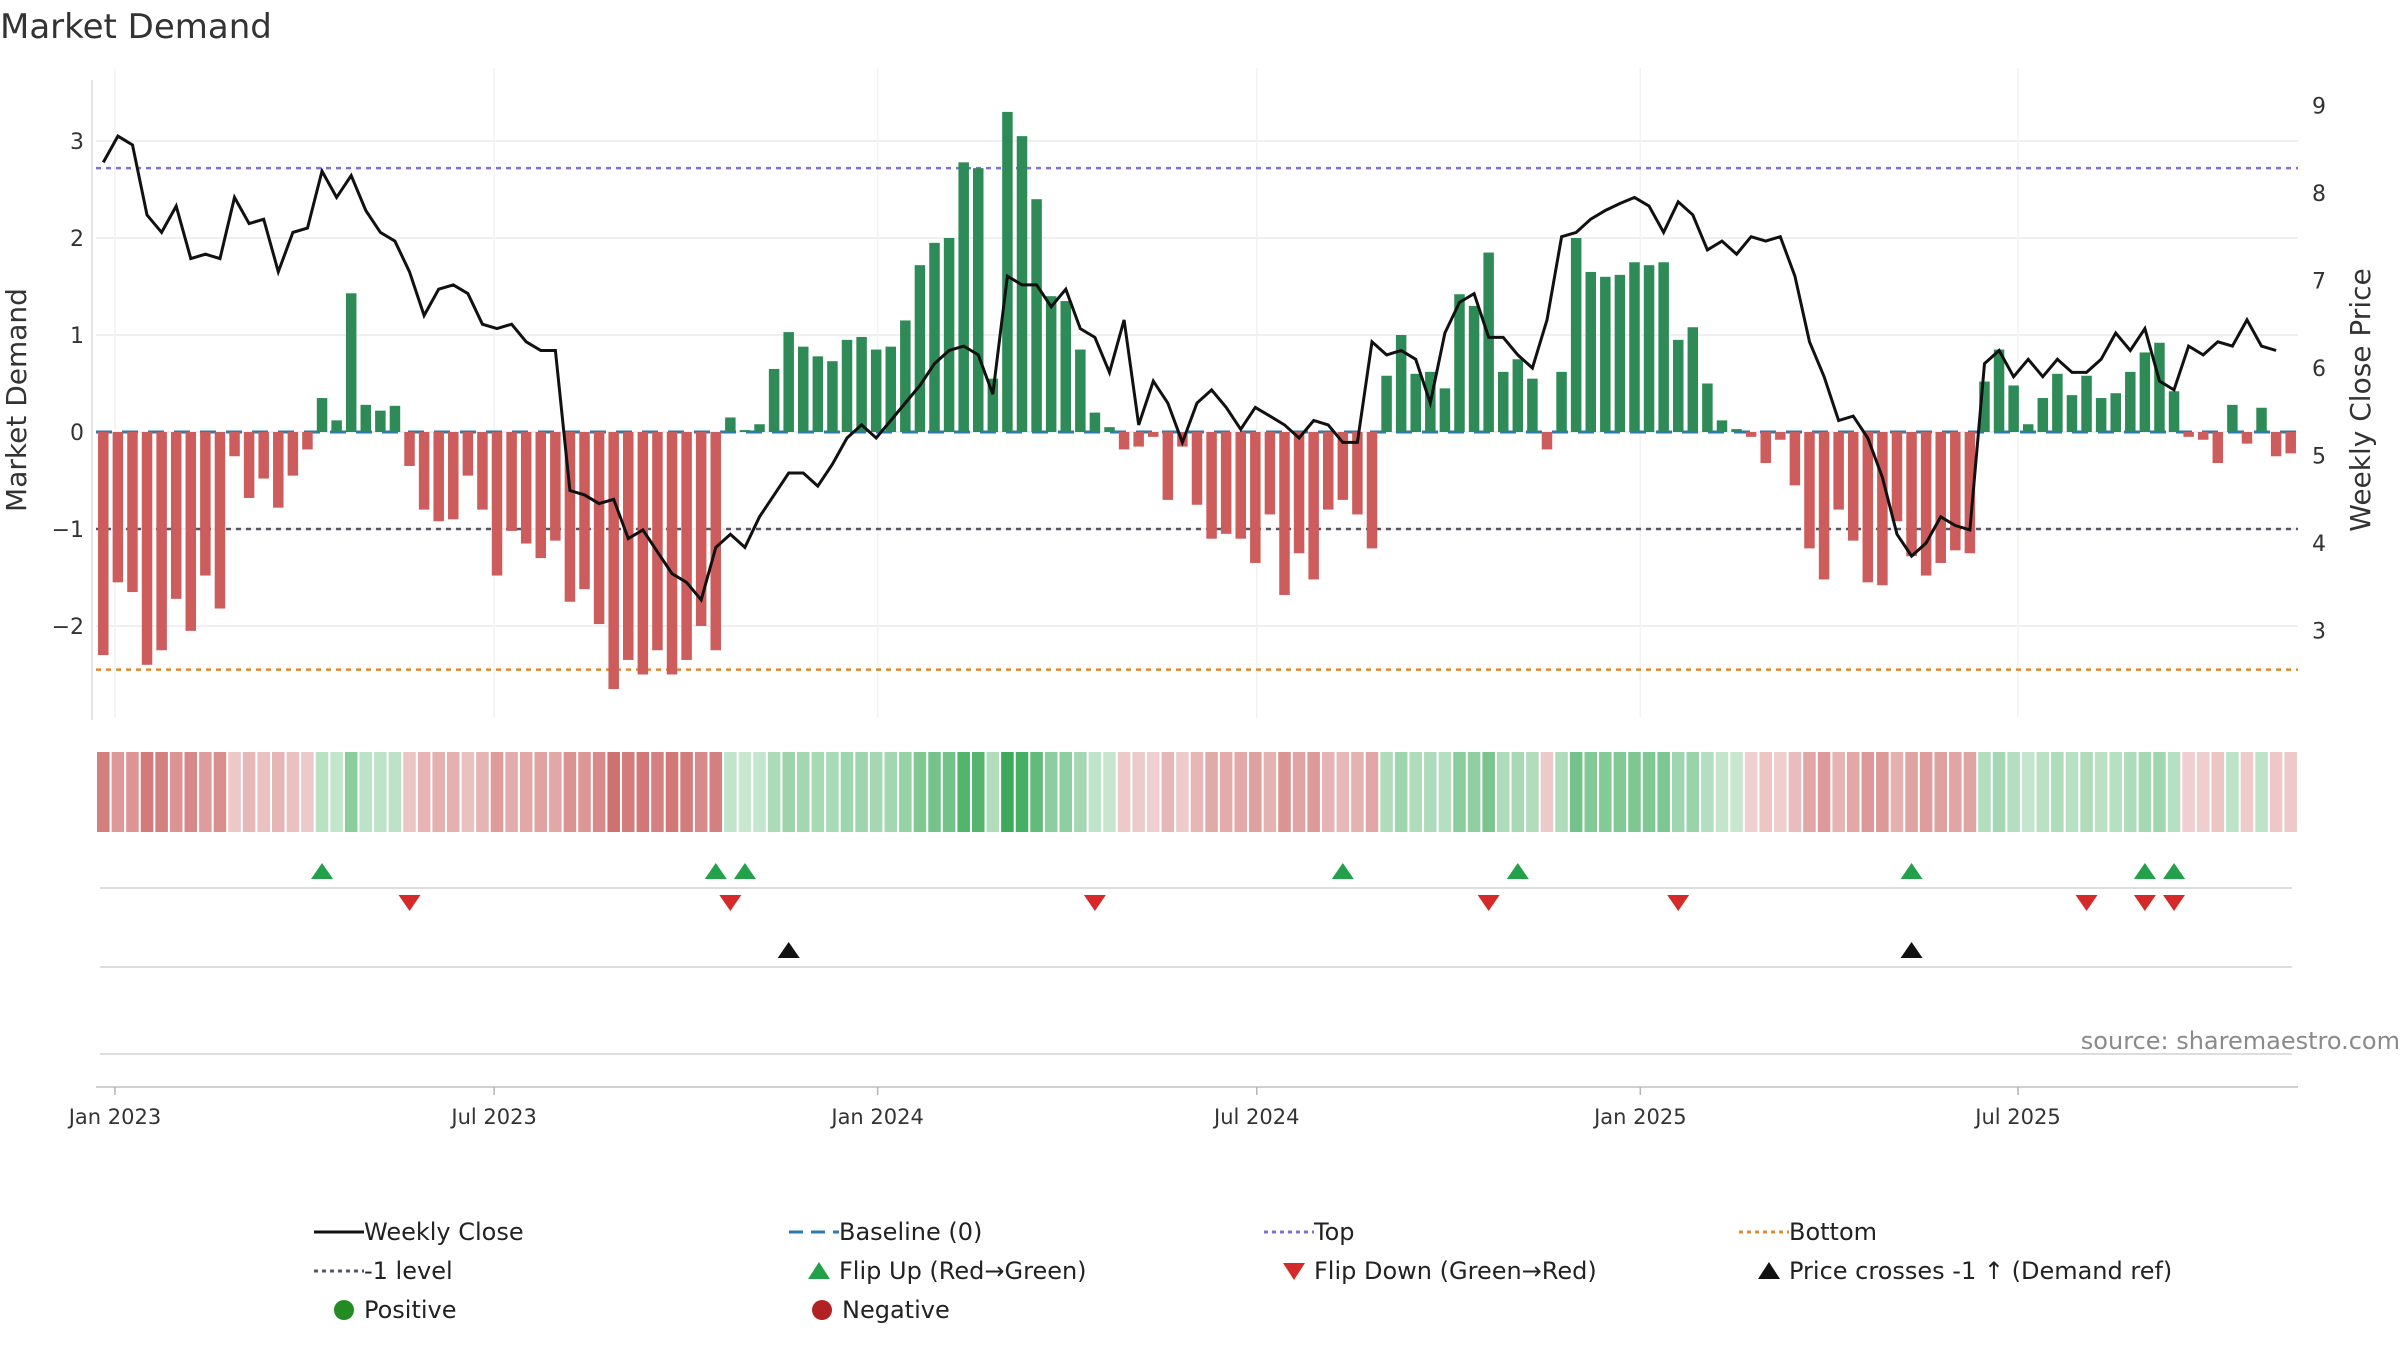  Describe the element at coordinates (16, 400) in the screenshot. I see `y-axis-label: Market Demand` at that location.